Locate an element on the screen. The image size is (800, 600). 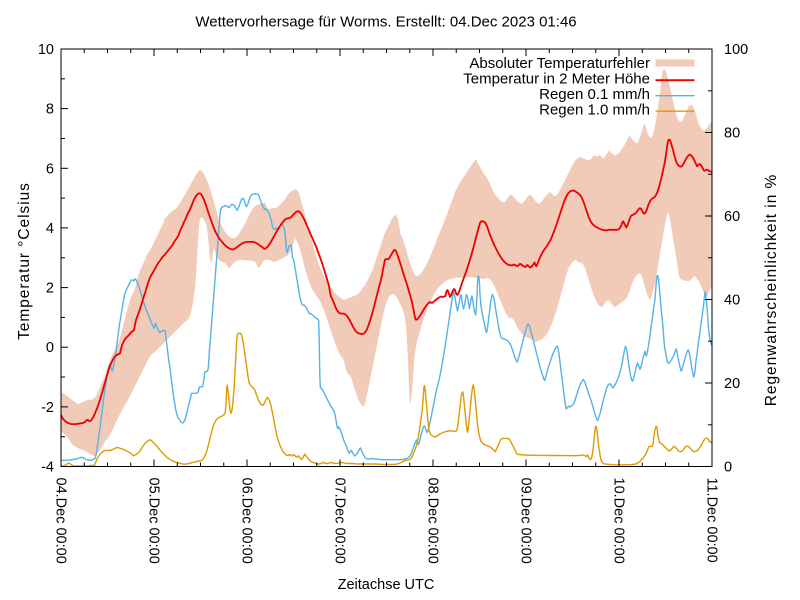
svg-text: Temperatur °Celsius is located at coordinates (24, 261).